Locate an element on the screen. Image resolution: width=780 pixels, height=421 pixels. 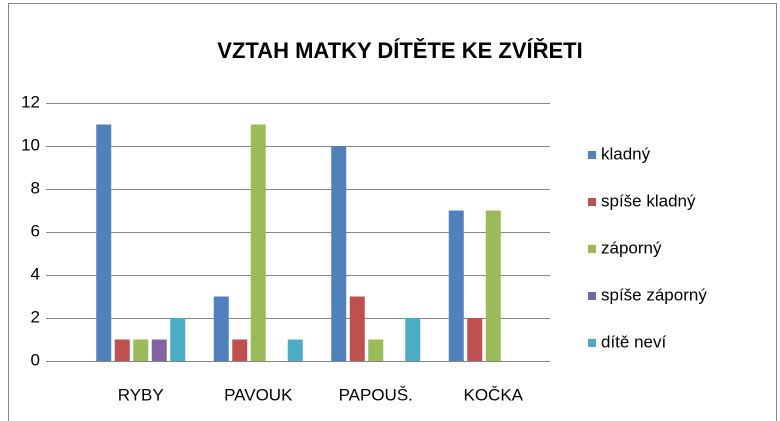
y-tick-label: 0 is located at coordinates (35, 359).